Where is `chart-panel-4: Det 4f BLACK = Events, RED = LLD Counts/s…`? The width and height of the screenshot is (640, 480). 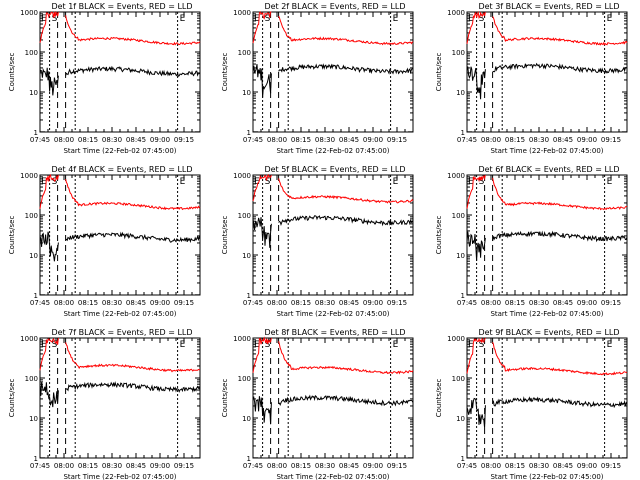
chart-panel-4: Det 4f BLACK = Events, RED = LLD Counts/s… is located at coordinates (104, 241).